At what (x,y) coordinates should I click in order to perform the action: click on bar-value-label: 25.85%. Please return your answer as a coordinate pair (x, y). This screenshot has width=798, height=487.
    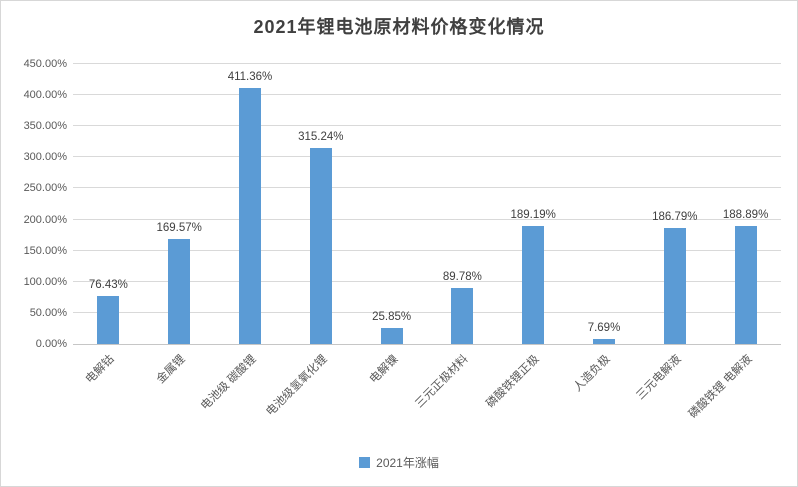
    Looking at the image, I should click on (392, 316).